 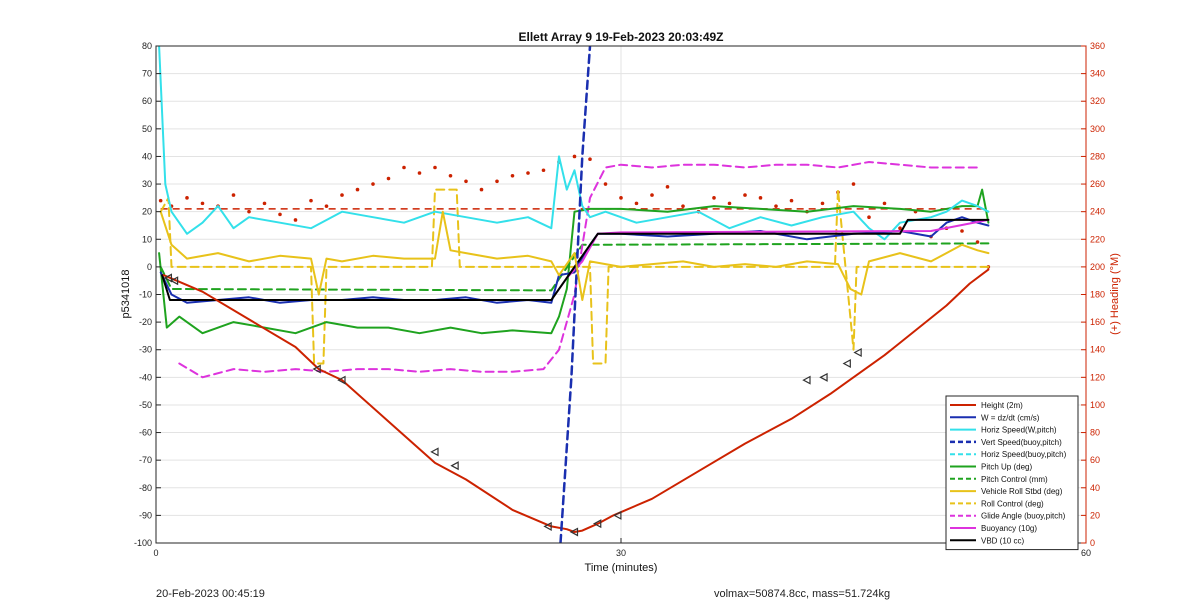 I want to click on y-tick-label: -50, so click(x=145, y=405).